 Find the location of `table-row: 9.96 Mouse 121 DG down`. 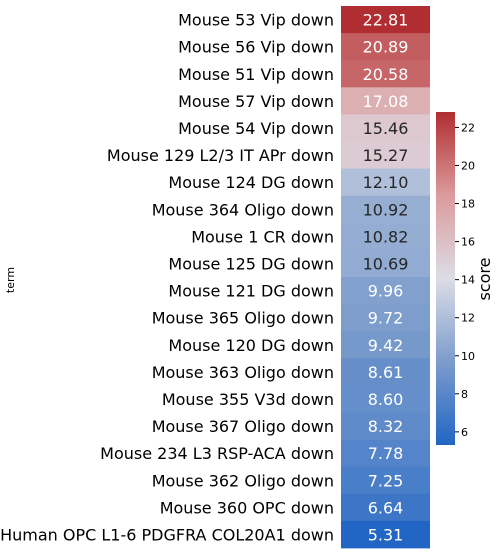

table-row: 9.96 Mouse 121 DG down is located at coordinates (299, 291).